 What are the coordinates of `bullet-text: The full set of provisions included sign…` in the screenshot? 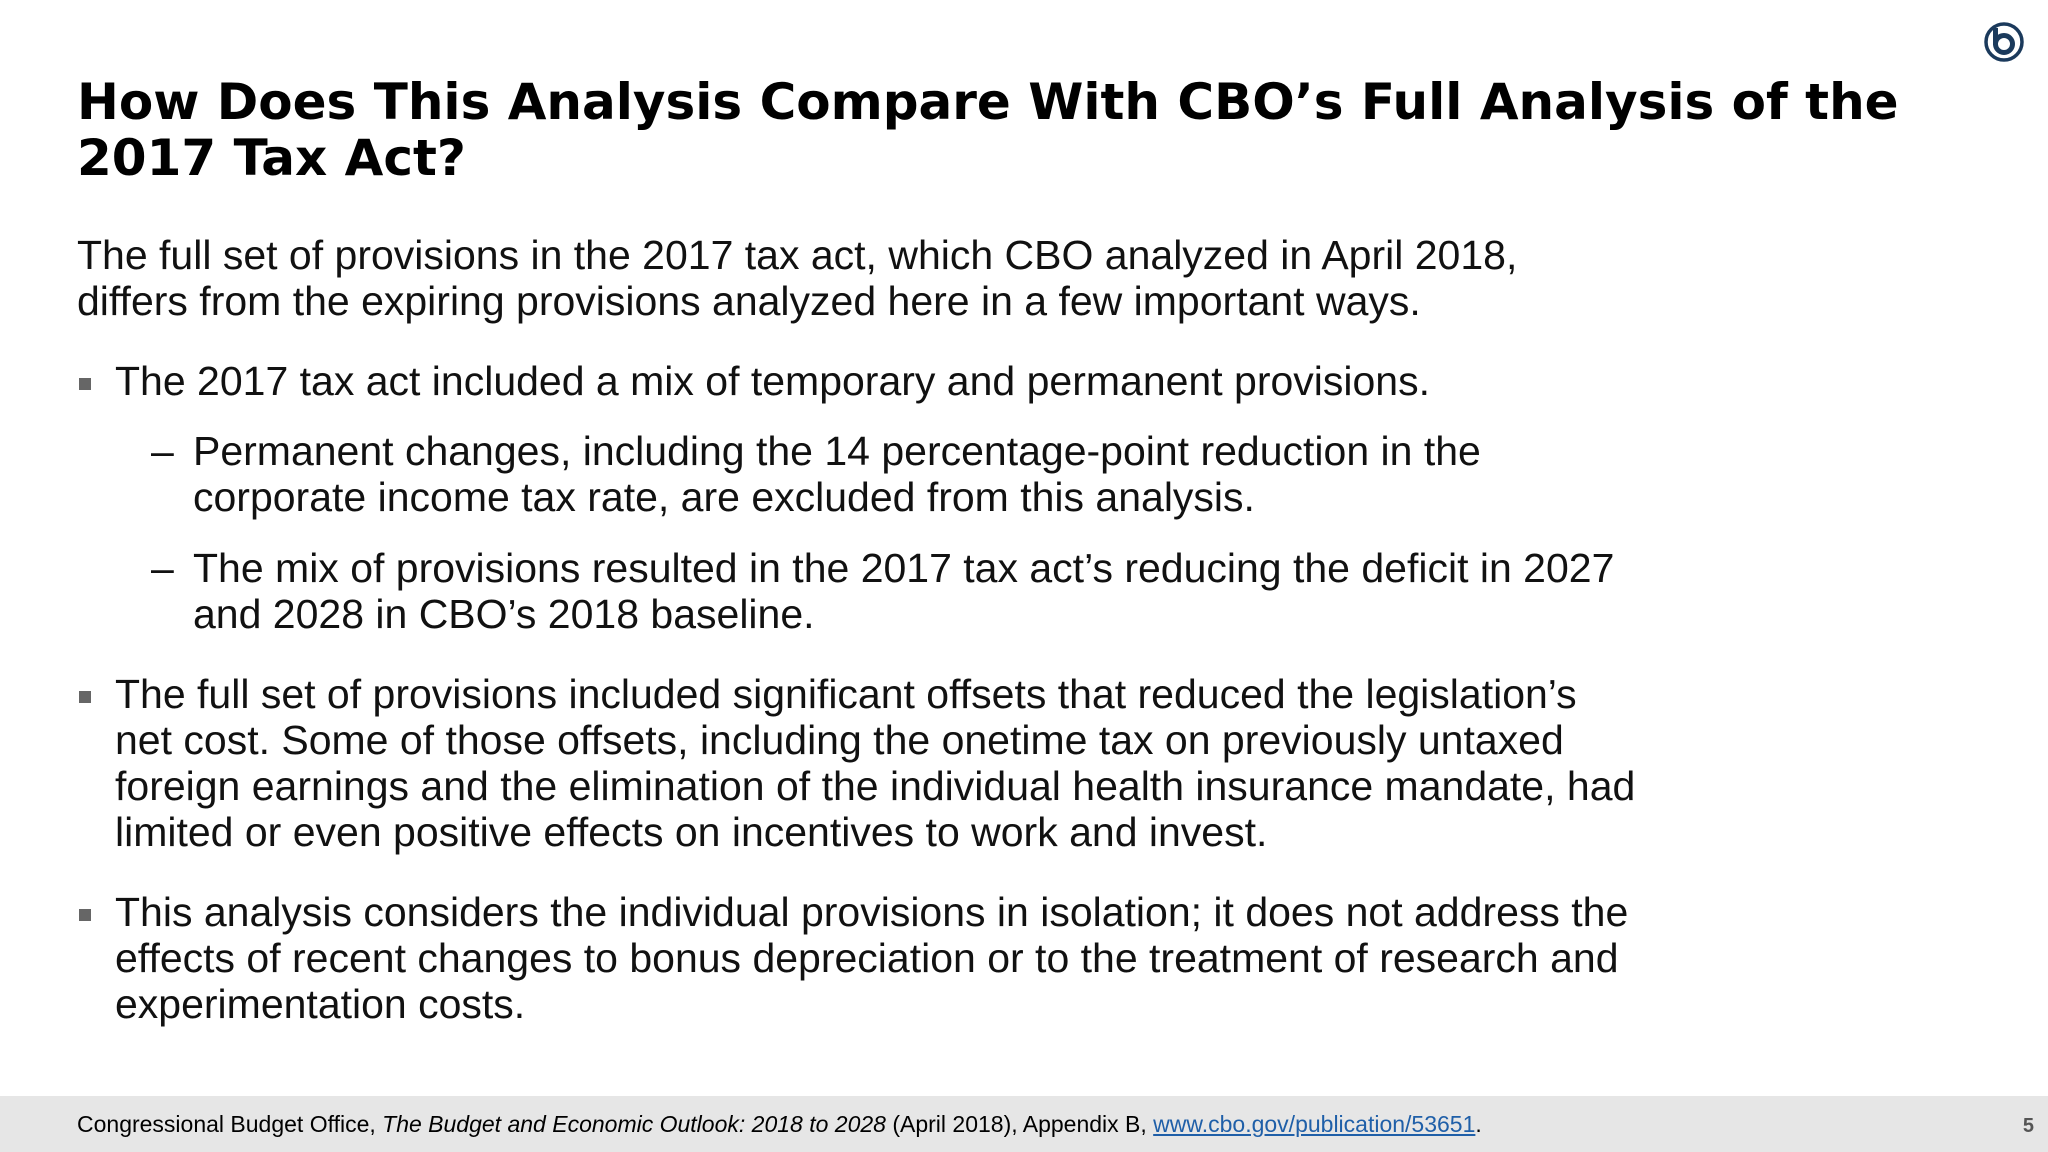 It's located at (875, 763).